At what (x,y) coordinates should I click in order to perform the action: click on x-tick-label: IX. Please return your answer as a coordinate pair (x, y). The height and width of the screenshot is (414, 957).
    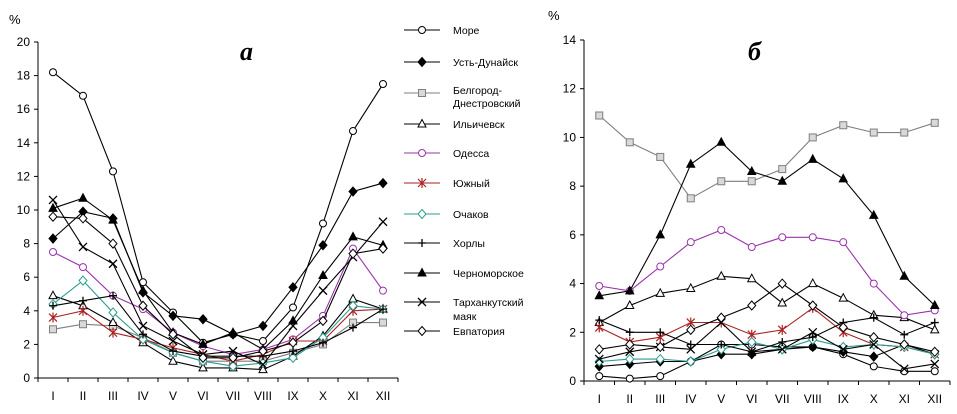
    Looking at the image, I should click on (843, 399).